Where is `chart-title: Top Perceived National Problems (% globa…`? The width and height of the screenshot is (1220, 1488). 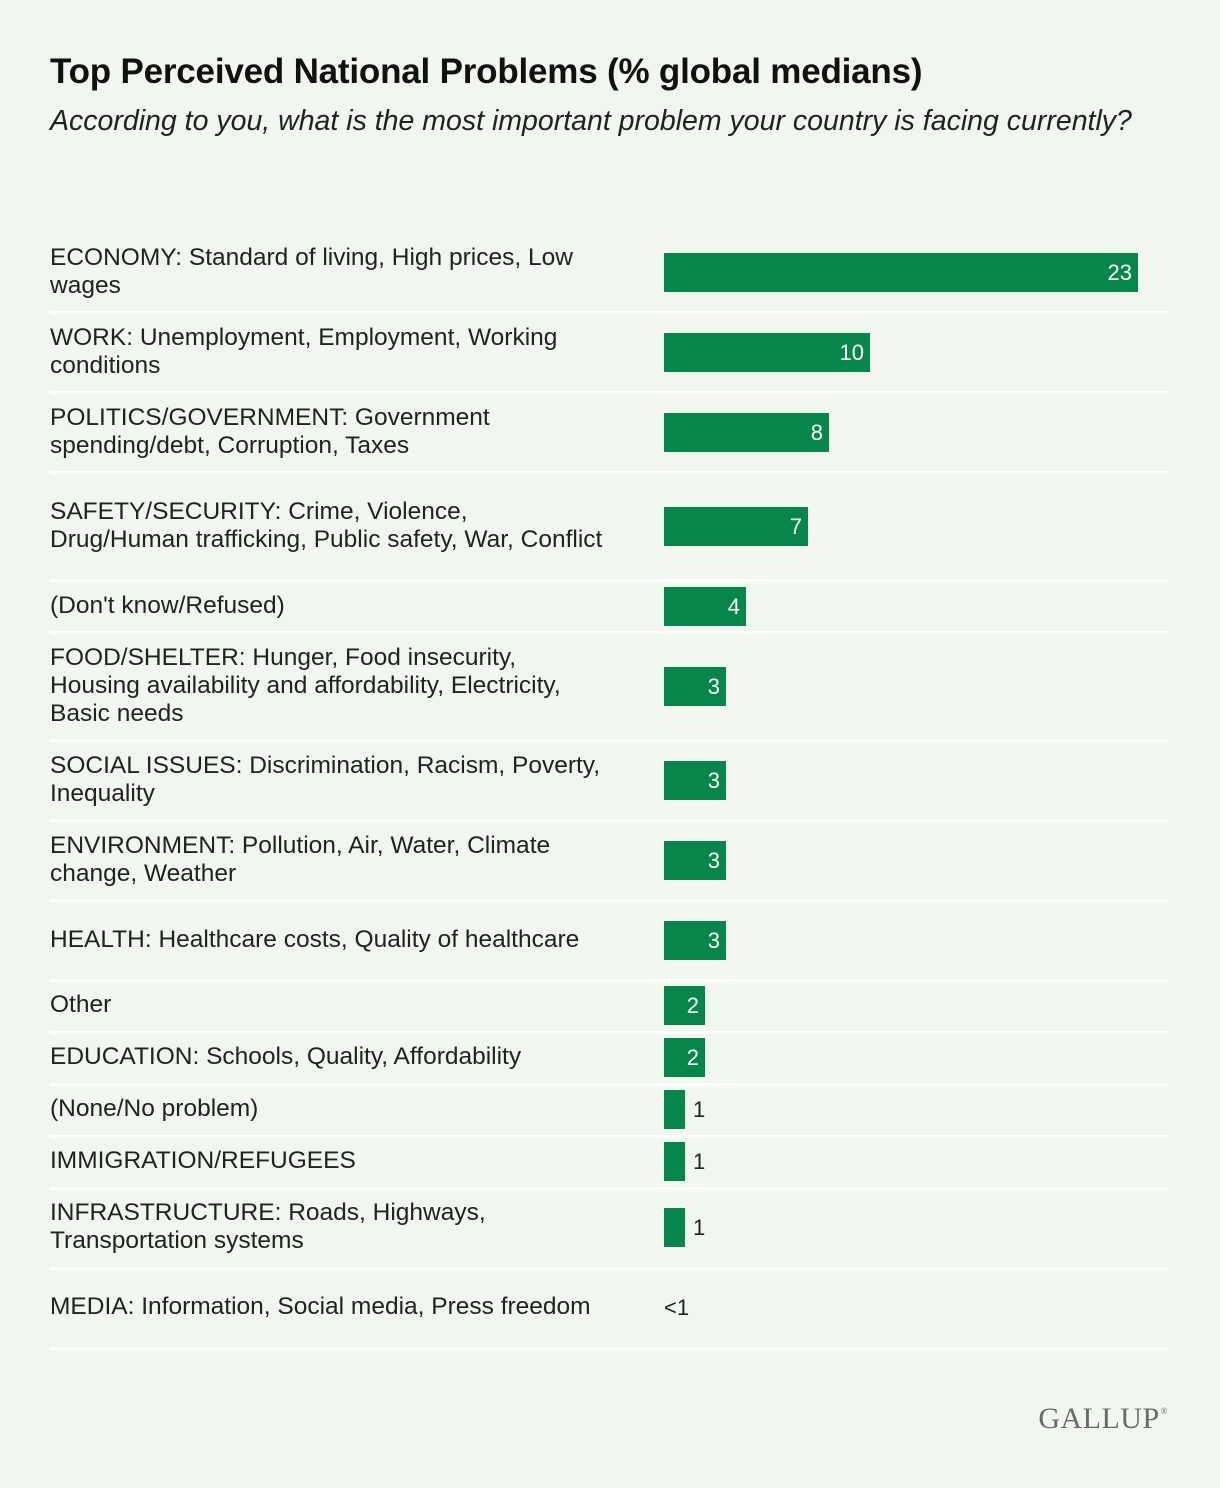 chart-title: Top Perceived National Problems (% globa… is located at coordinates (486, 71).